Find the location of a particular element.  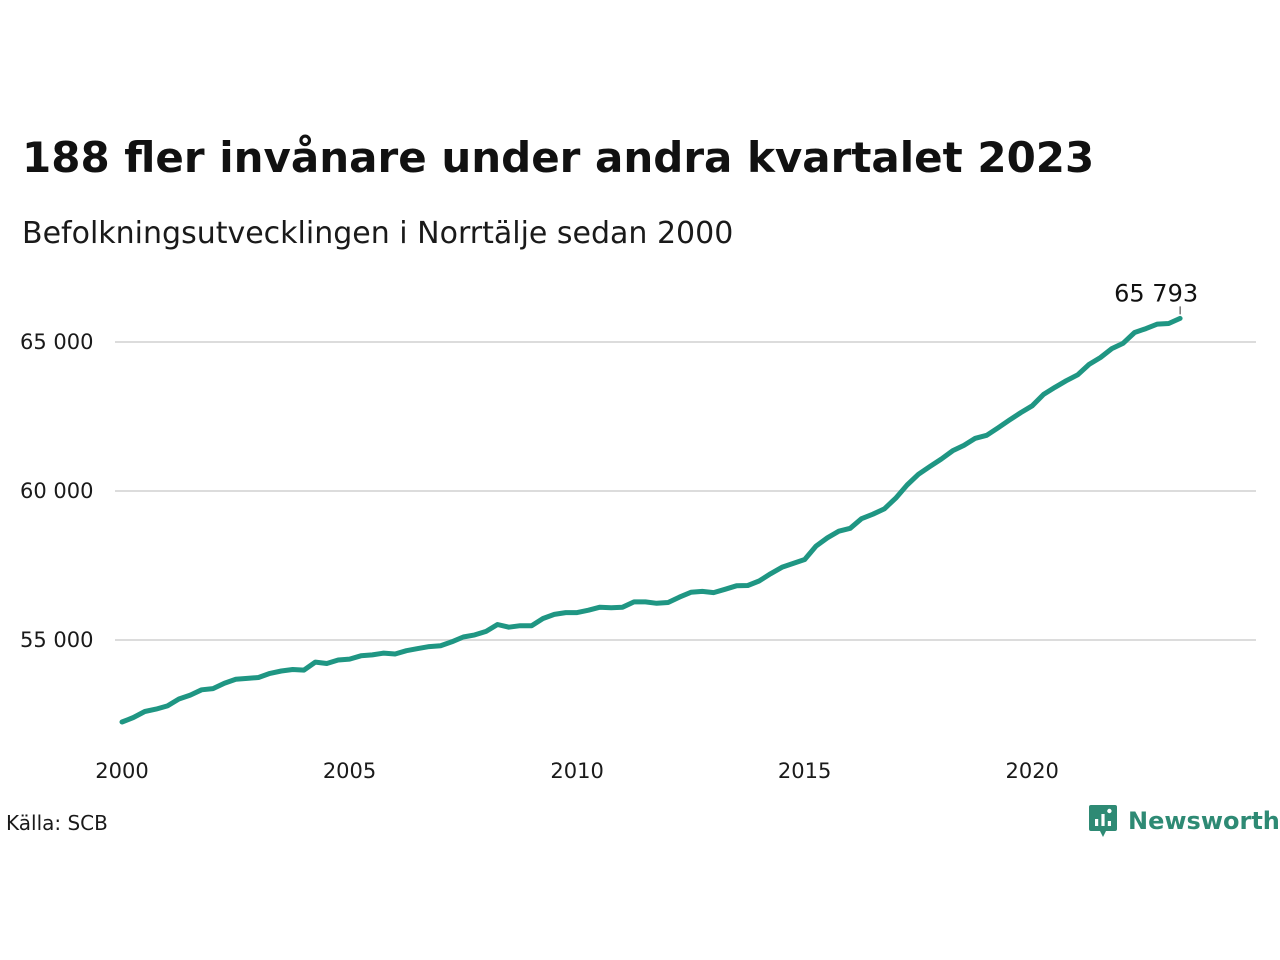

y-axis: 55 000 60 000 65 000 is located at coordinates (56, 491).